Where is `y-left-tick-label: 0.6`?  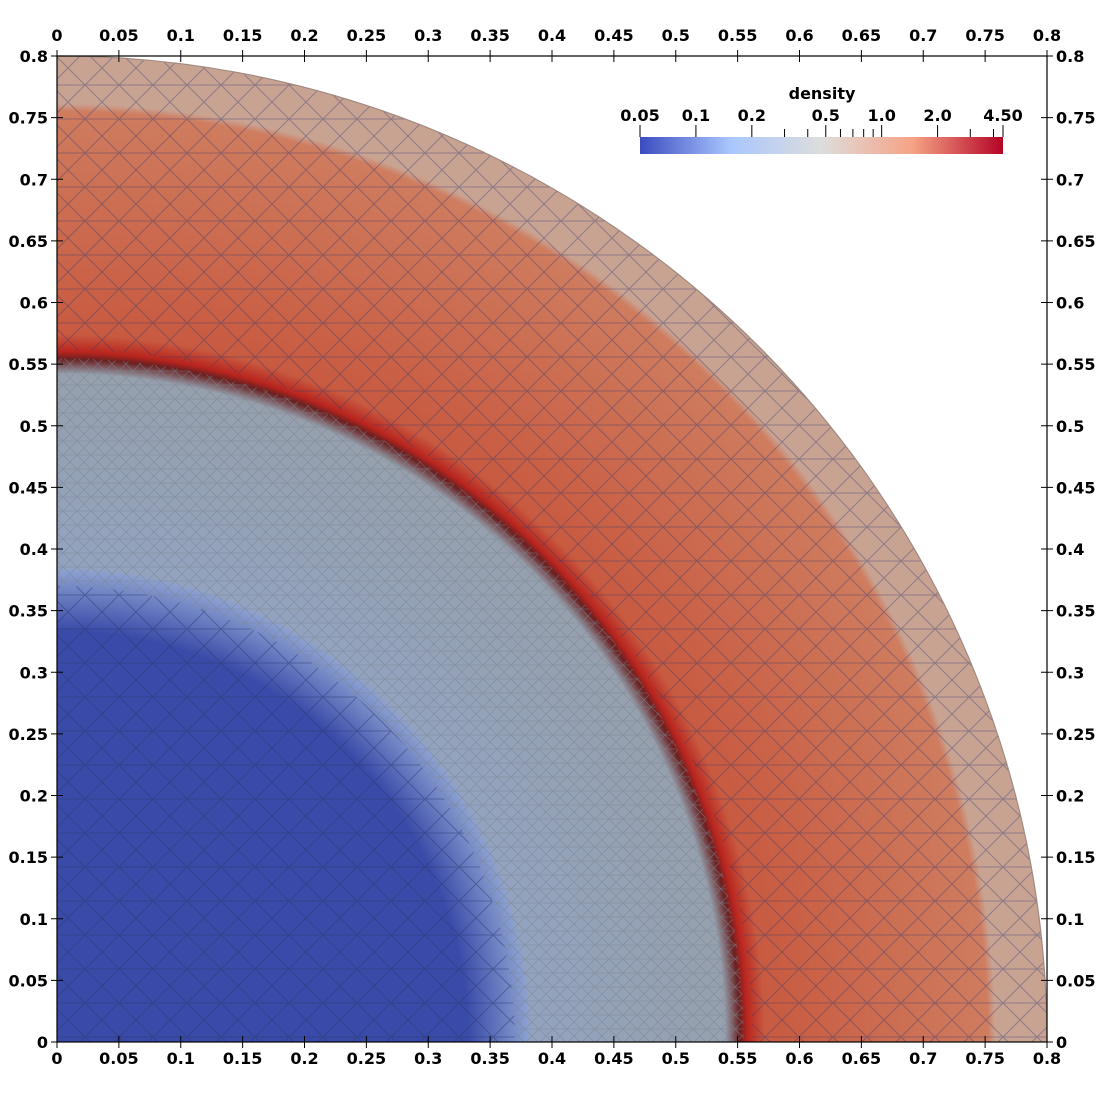 y-left-tick-label: 0.6 is located at coordinates (34, 303).